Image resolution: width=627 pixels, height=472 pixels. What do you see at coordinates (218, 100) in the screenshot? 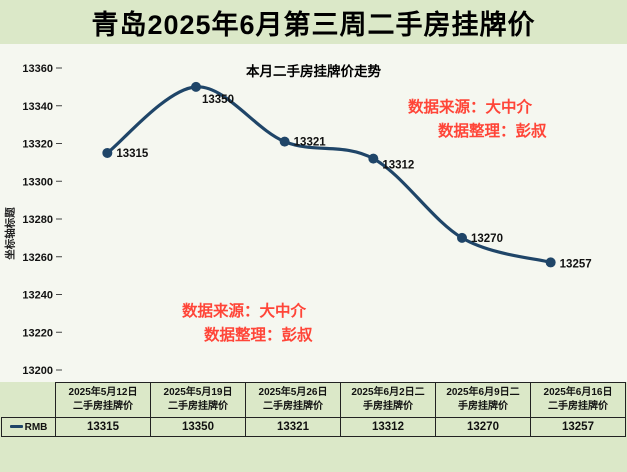
I see `svg-text: 13350` at bounding box center [218, 100].